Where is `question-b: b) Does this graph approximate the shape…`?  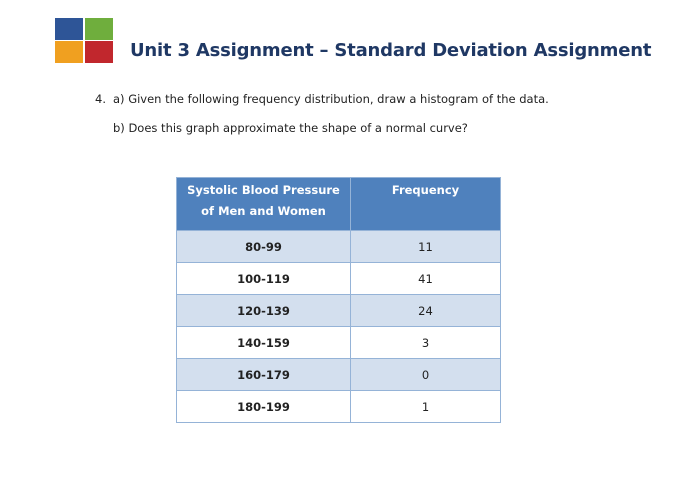
question-b: b) Does this graph approximate the shape… is located at coordinates (290, 128).